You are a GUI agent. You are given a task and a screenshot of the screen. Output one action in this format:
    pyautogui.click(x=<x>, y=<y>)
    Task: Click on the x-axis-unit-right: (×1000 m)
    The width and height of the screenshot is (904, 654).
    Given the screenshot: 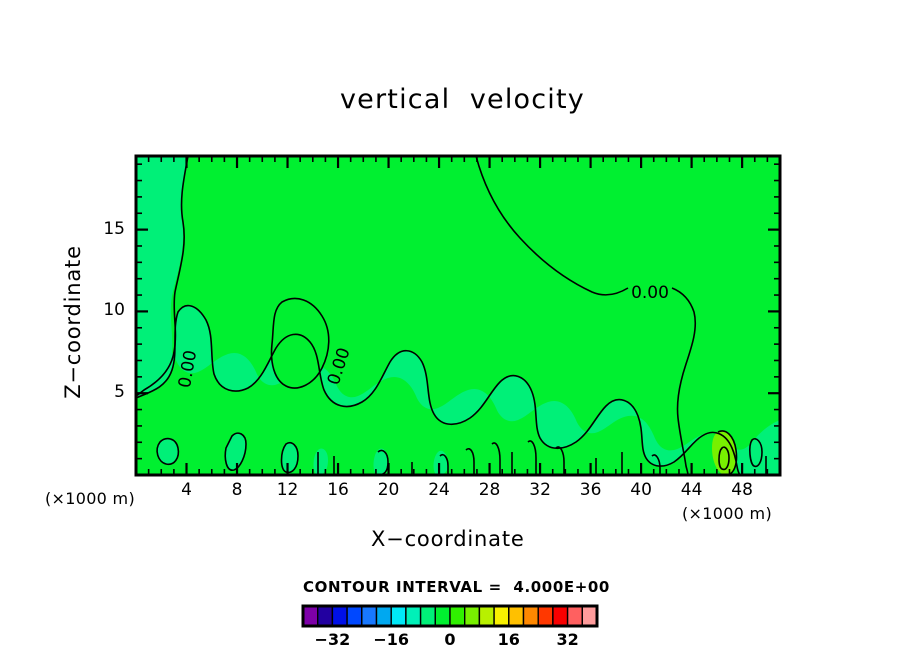 What is the action you would take?
    pyautogui.click(x=727, y=513)
    